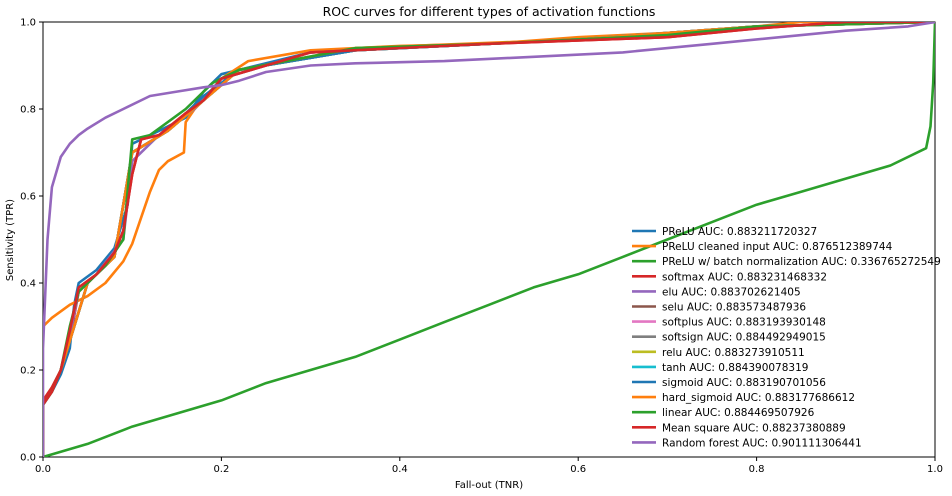 The image size is (952, 496). Describe the element at coordinates (744, 383) in the screenshot. I see `legend-entry: sigmoid AUC: 0.883190701056` at that location.